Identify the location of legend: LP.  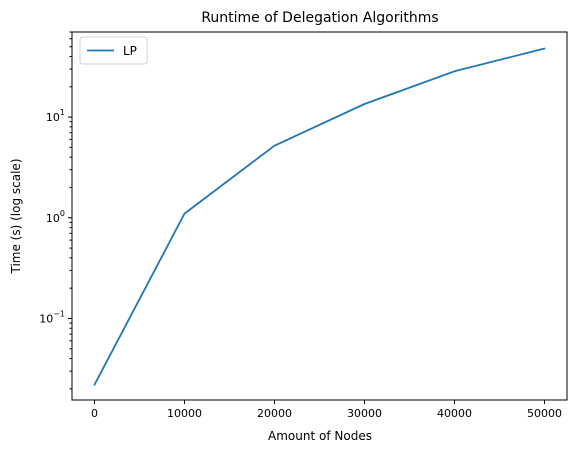
(113, 50).